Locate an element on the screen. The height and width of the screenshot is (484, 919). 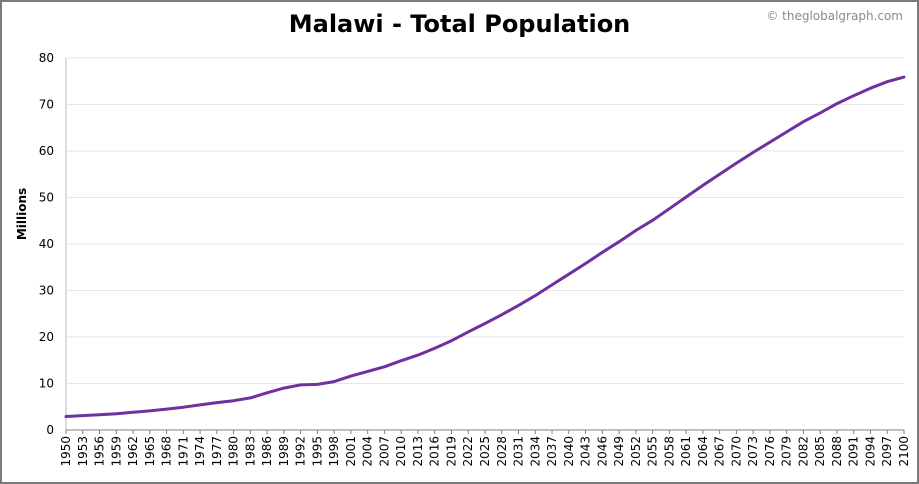
x-tick-label: 2046 is located at coordinates (602, 451).